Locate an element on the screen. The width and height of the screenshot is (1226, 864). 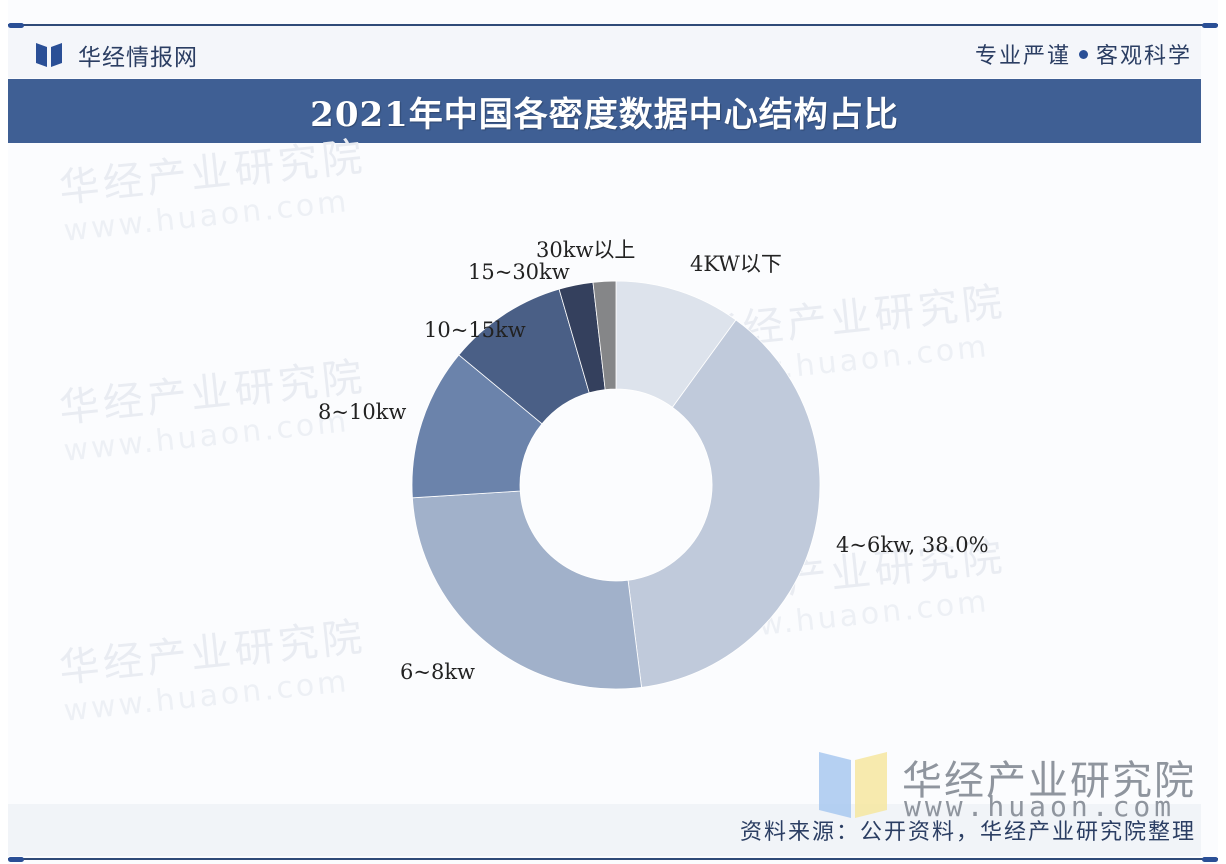
label-10-15kw: 10~15kw is located at coordinates (475, 330).